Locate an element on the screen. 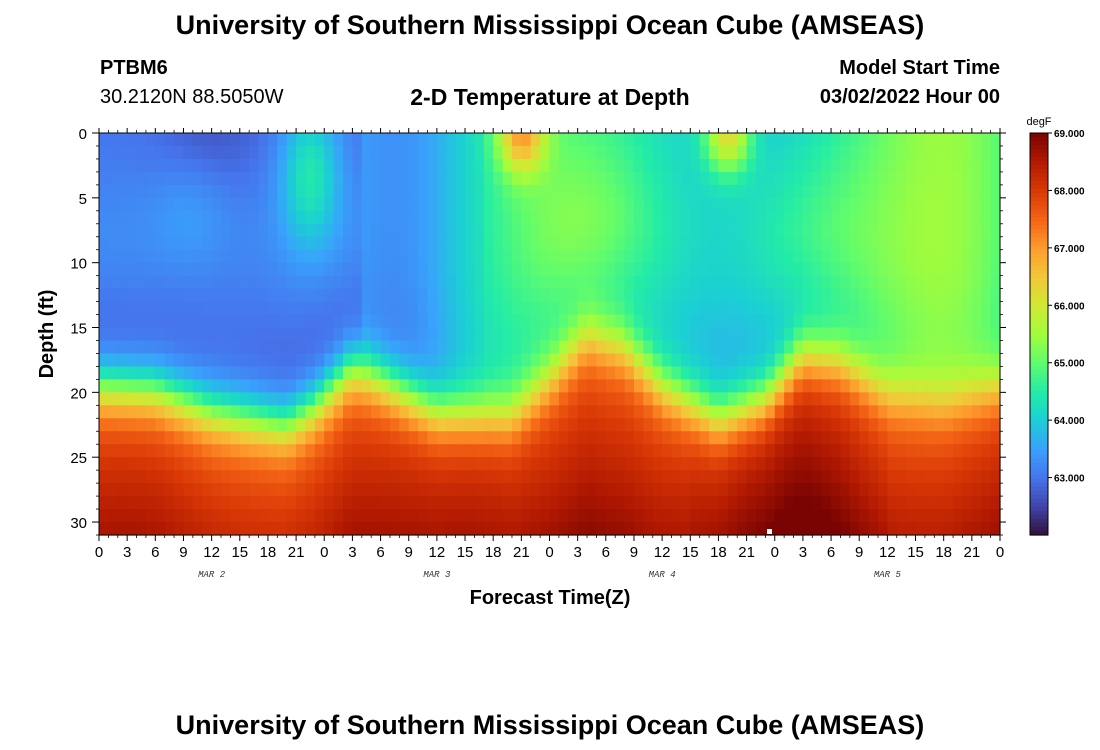 The height and width of the screenshot is (750, 1100). day-label: MAR 3 is located at coordinates (437, 575).